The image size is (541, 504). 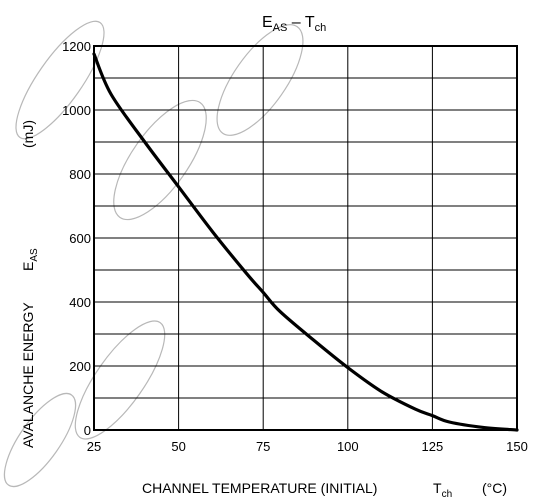 I want to click on x-tick-label: 50, so click(x=178, y=446).